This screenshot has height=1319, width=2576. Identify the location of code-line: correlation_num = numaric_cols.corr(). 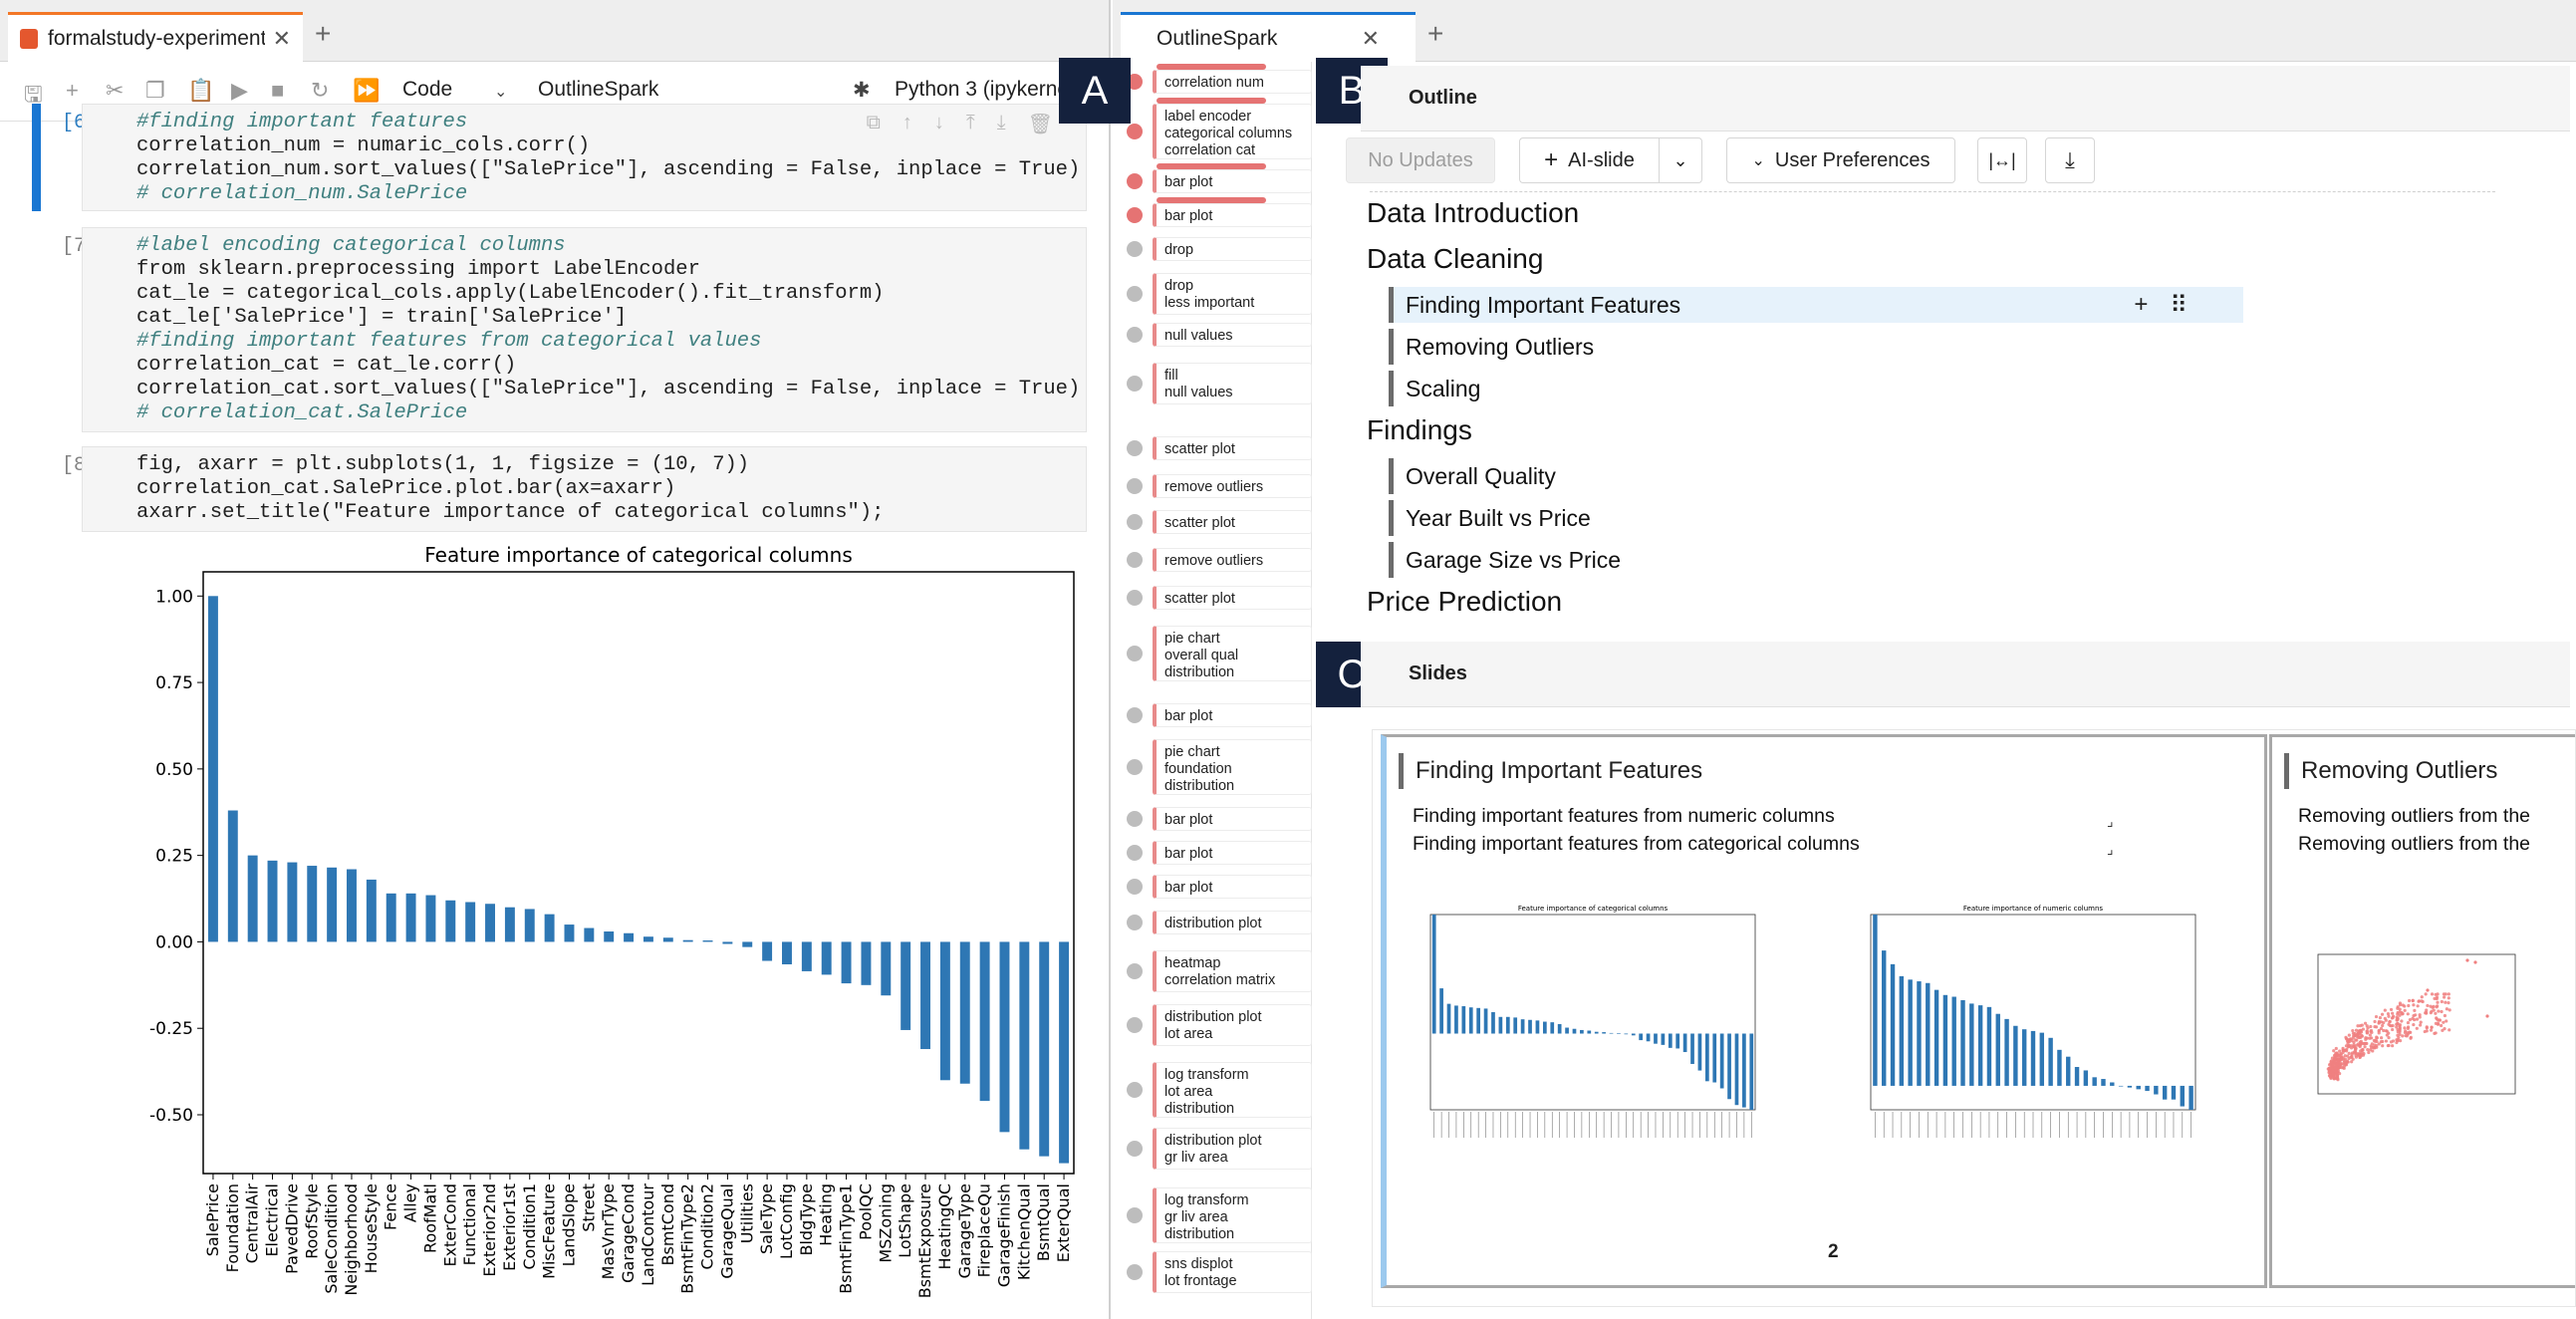
(363, 145).